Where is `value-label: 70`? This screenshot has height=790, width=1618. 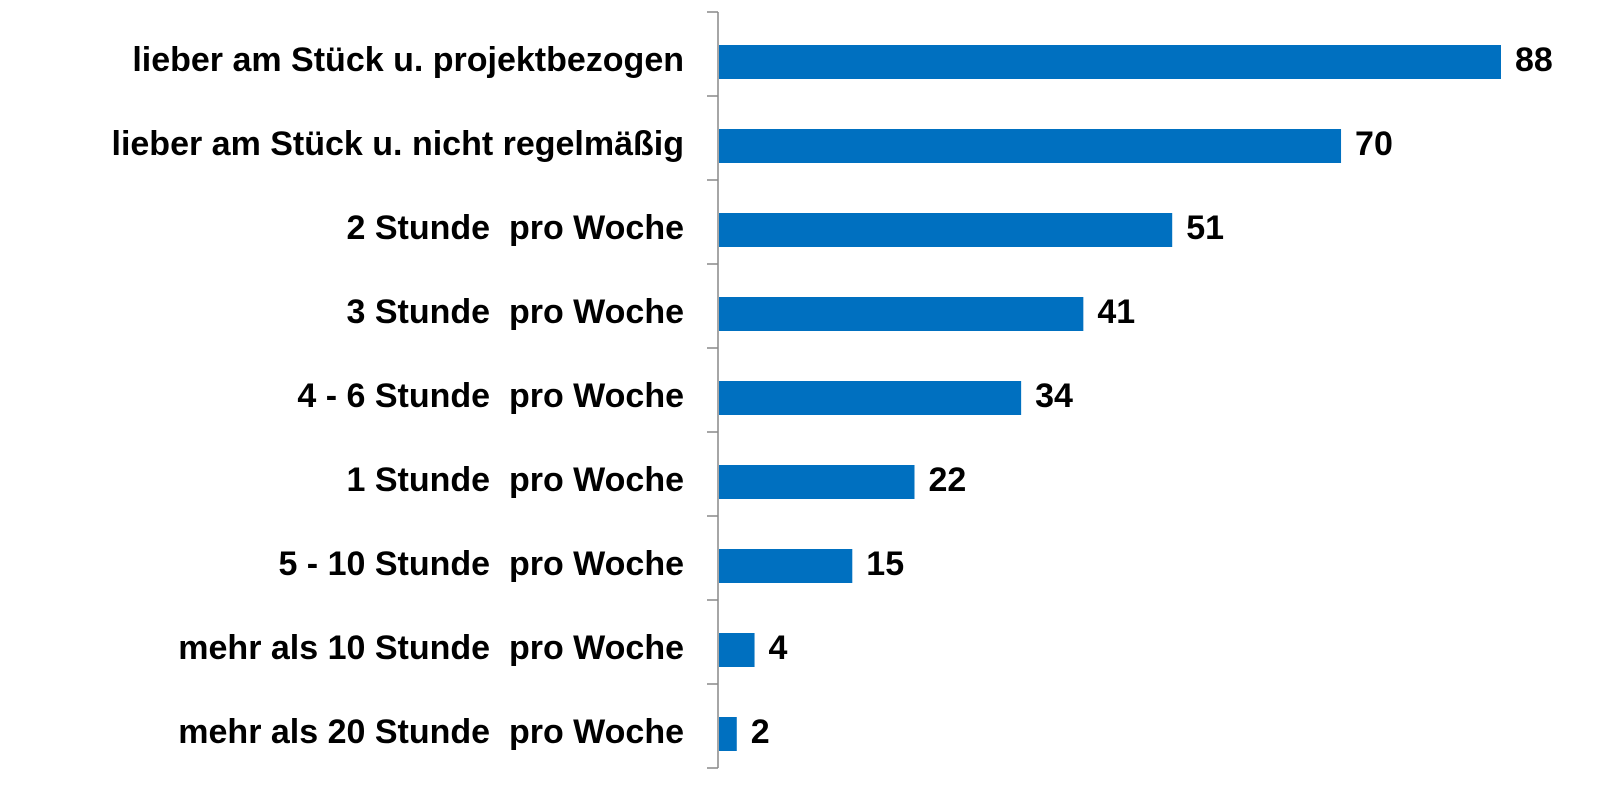
value-label: 70 is located at coordinates (1374, 144).